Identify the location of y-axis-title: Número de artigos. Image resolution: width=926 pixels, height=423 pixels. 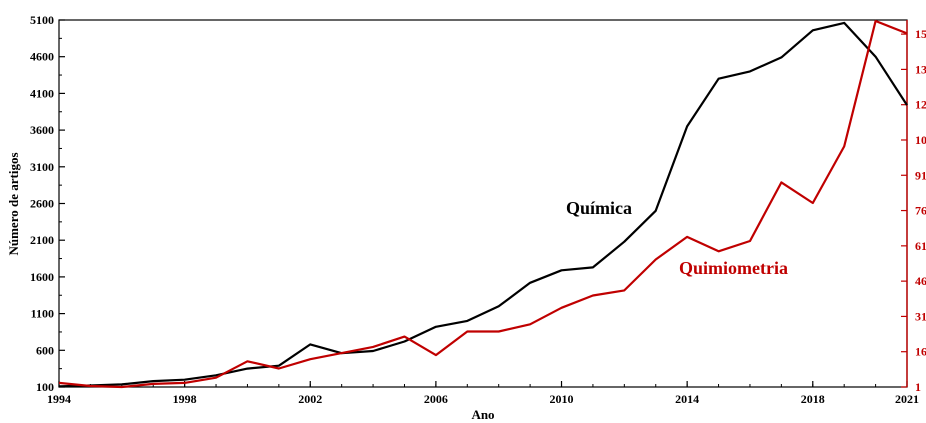
(13, 203).